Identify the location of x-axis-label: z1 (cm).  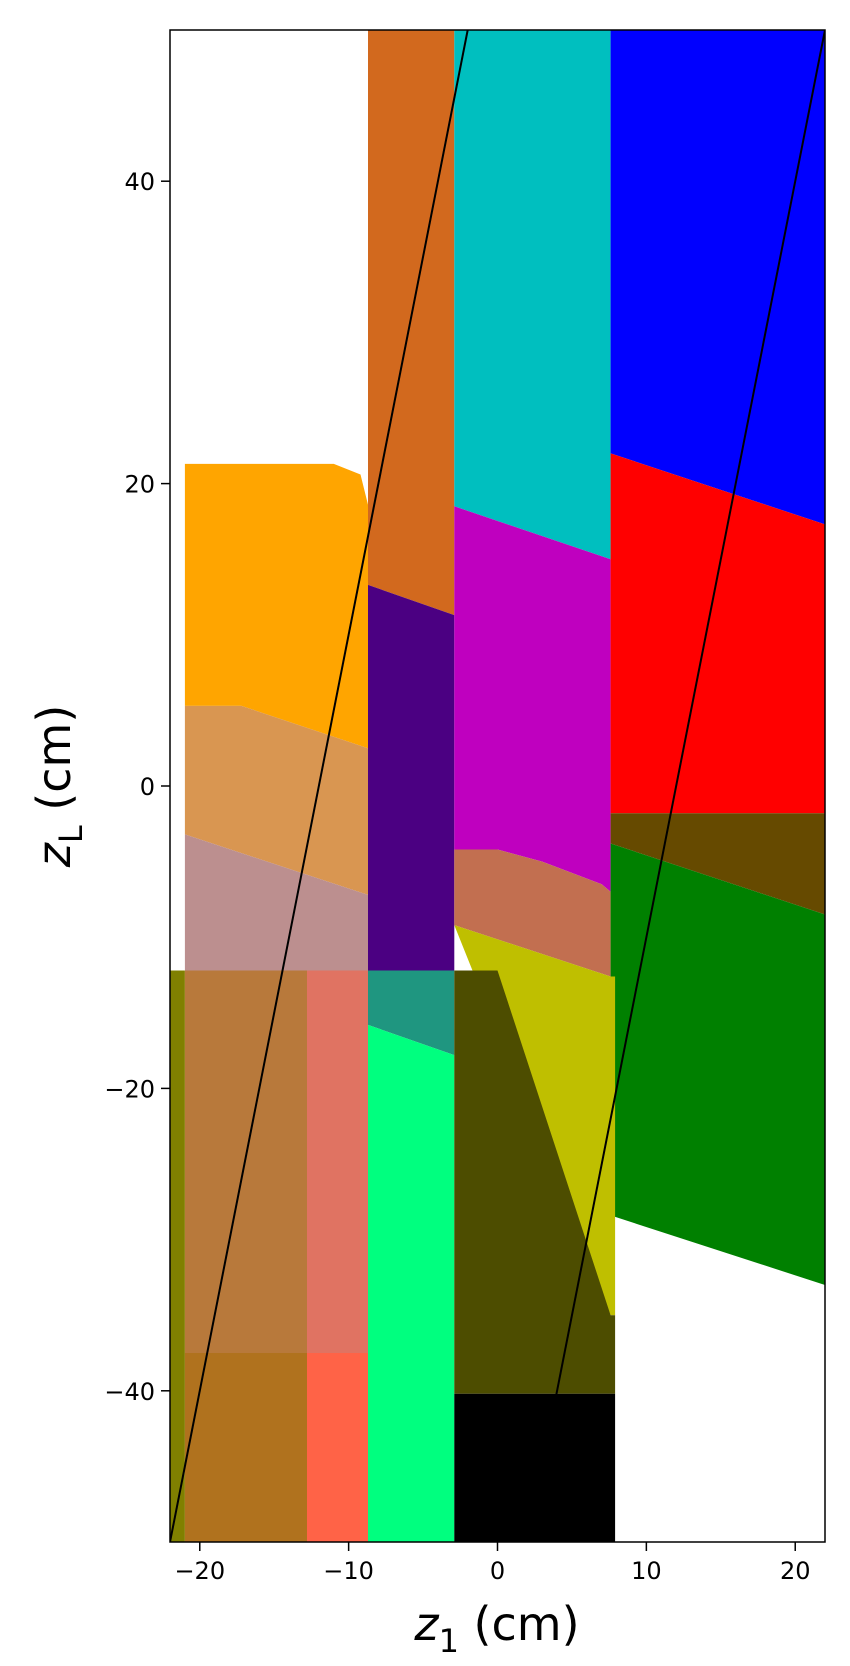
(496, 1628).